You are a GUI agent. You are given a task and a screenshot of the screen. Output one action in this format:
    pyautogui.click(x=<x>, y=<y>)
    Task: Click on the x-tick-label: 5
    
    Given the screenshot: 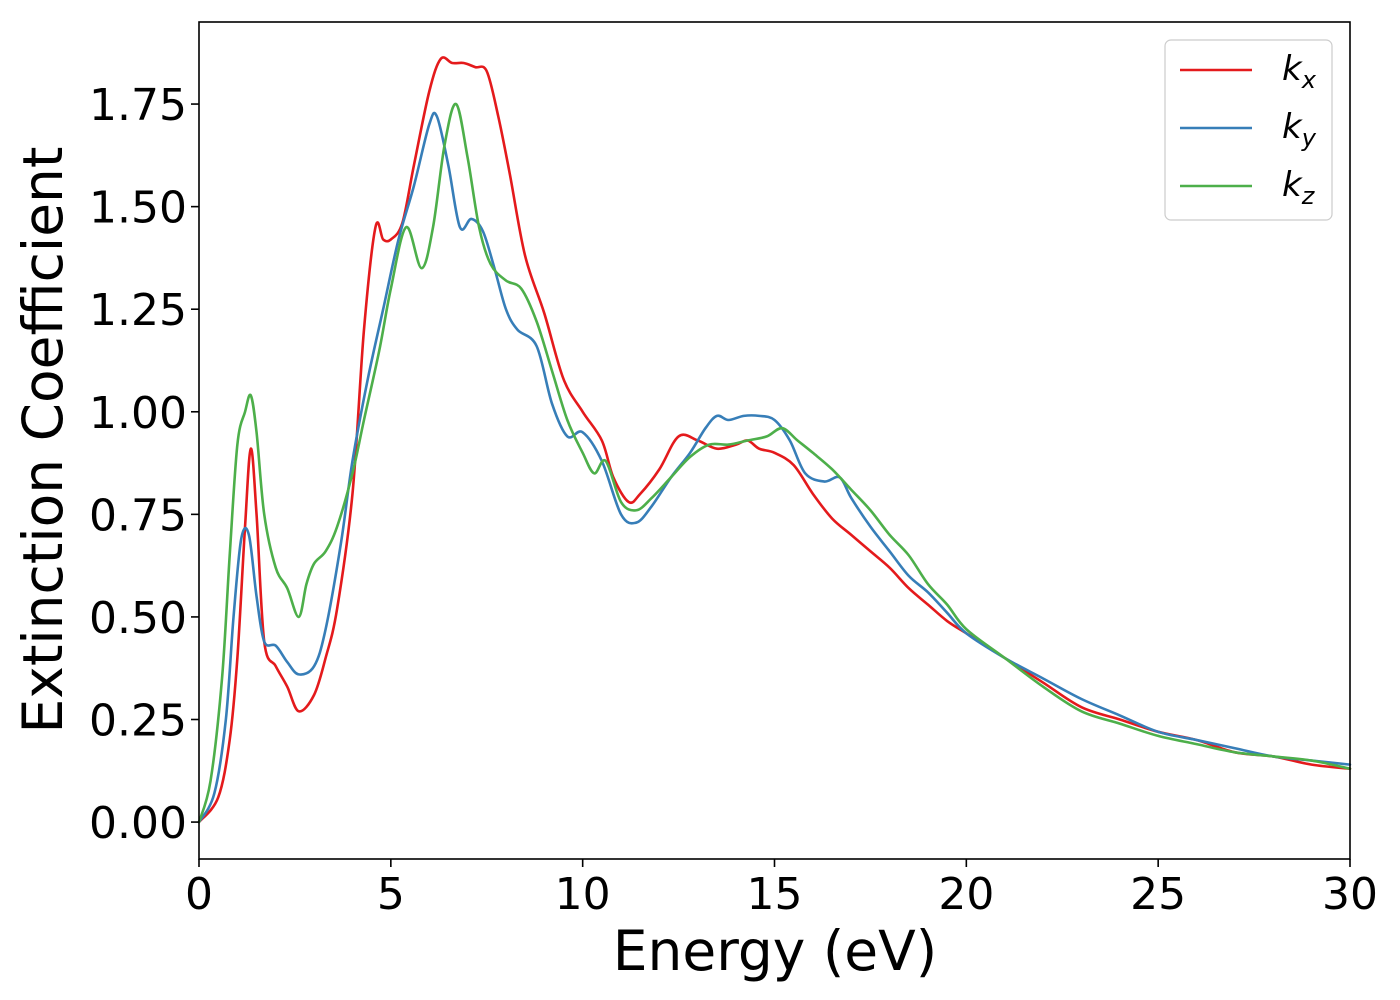 What is the action you would take?
    pyautogui.click(x=391, y=894)
    